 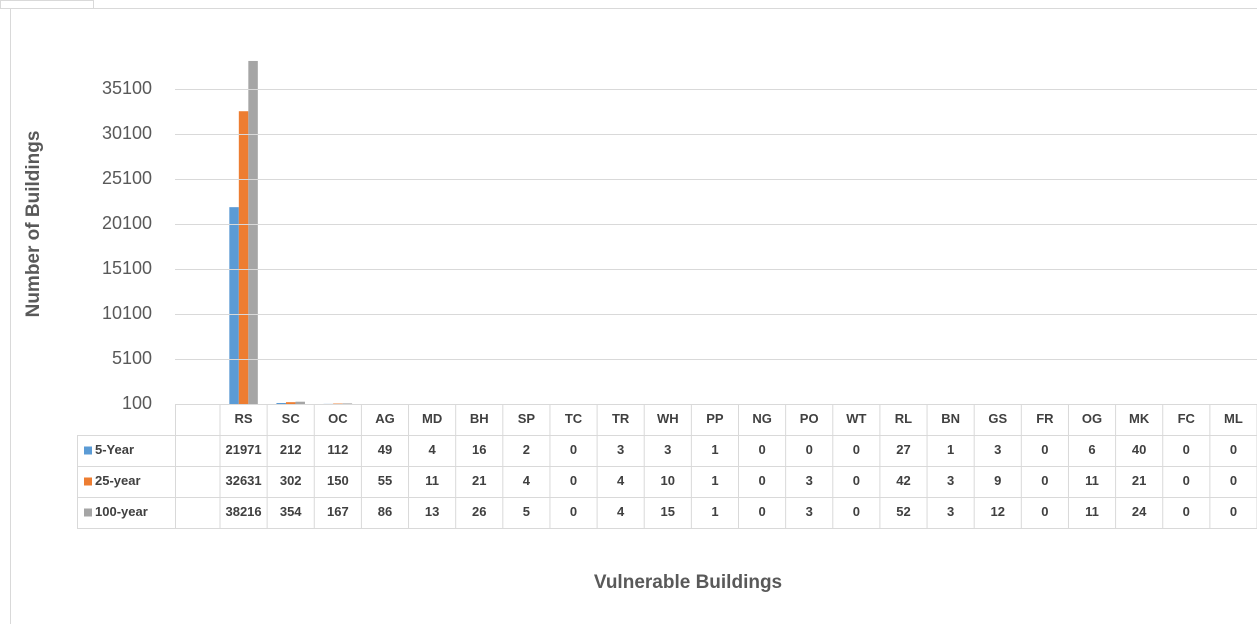 I want to click on table-value: 86, so click(x=385, y=511).